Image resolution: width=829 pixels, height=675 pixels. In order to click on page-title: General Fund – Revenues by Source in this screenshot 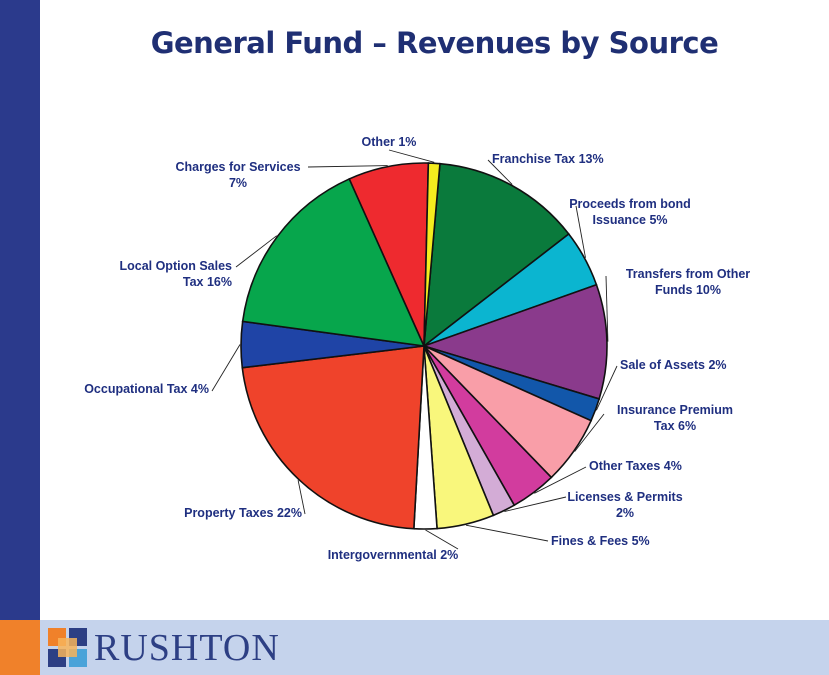, I will do `click(434, 43)`.